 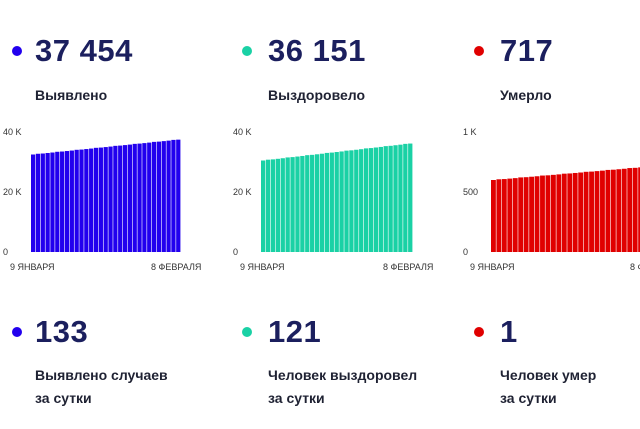 What do you see at coordinates (528, 398) in the screenshot?
I see `daily-deaths-sublabel: за сутки` at bounding box center [528, 398].